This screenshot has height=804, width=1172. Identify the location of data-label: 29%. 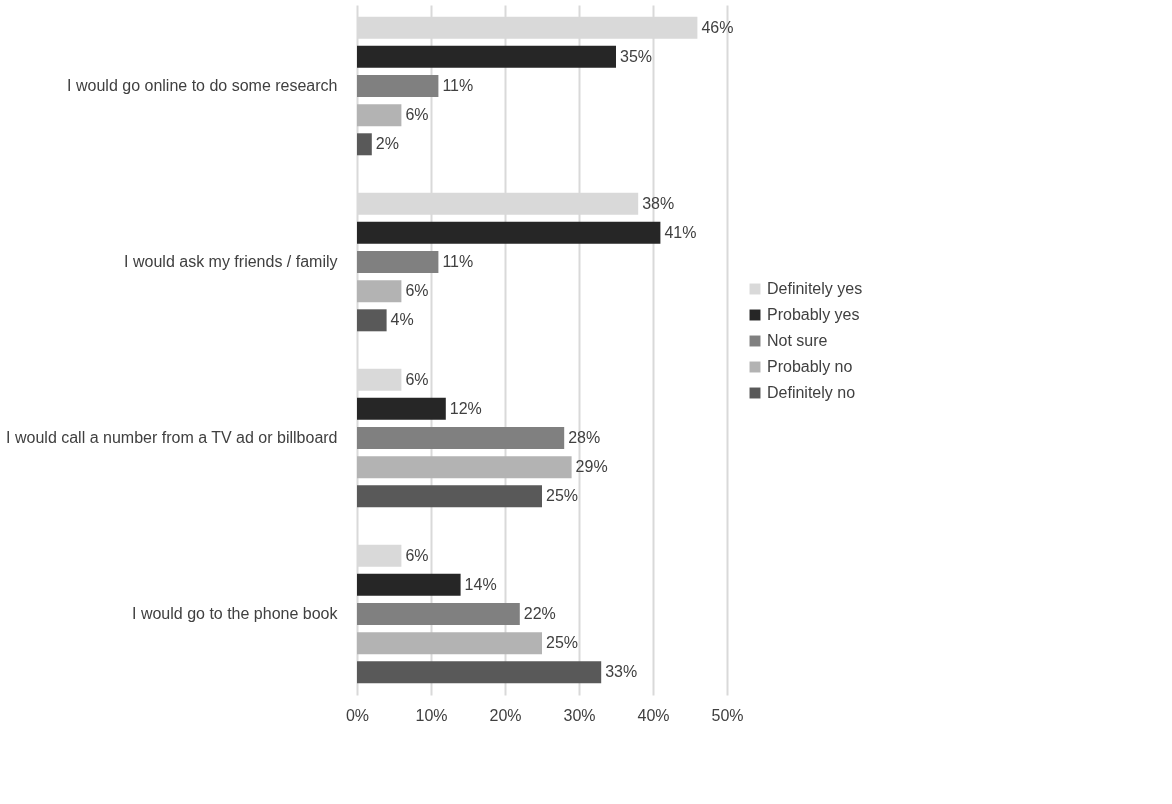
(591, 467).